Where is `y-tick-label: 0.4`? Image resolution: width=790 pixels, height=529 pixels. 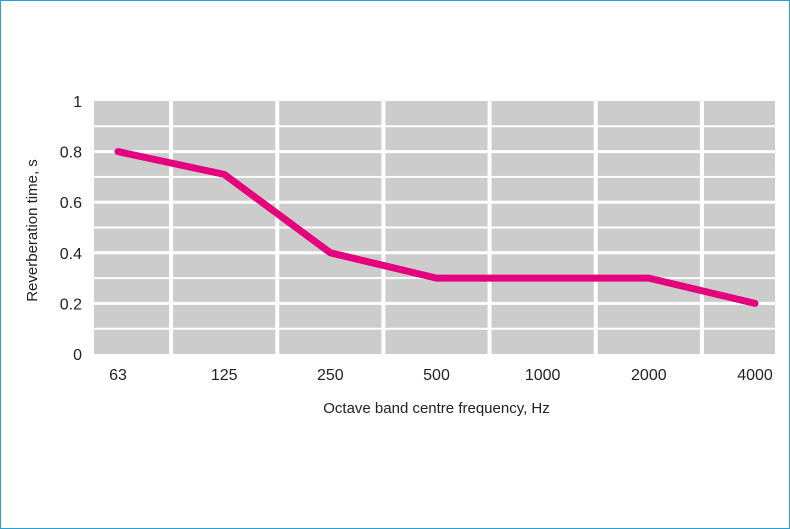
y-tick-label: 0.4 is located at coordinates (71, 254).